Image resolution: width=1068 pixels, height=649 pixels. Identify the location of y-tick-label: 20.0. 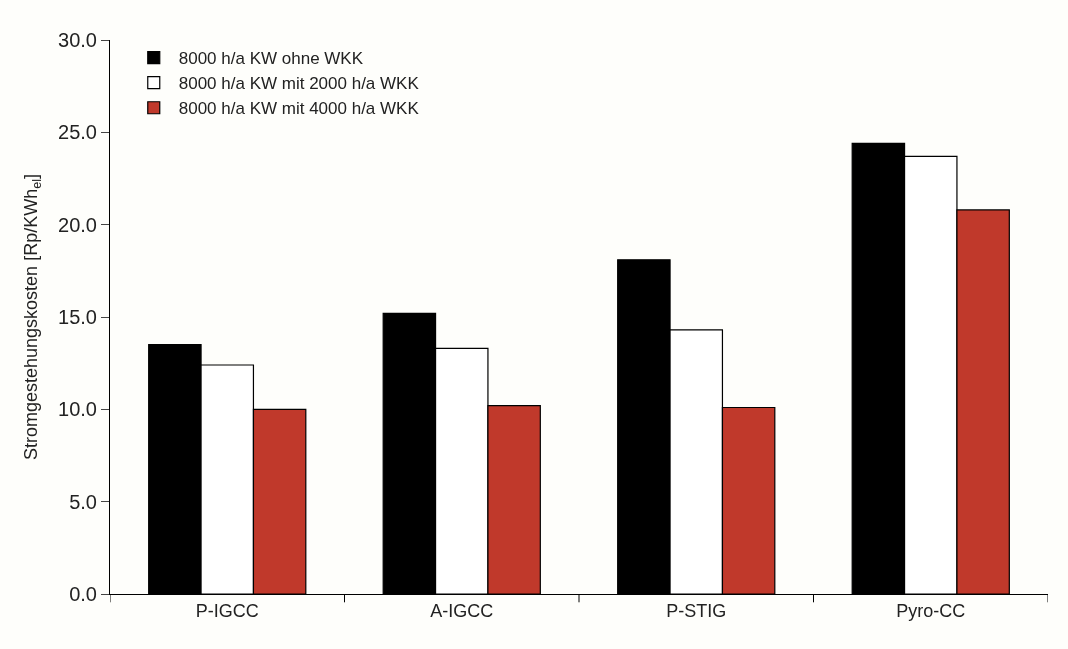
(77, 224).